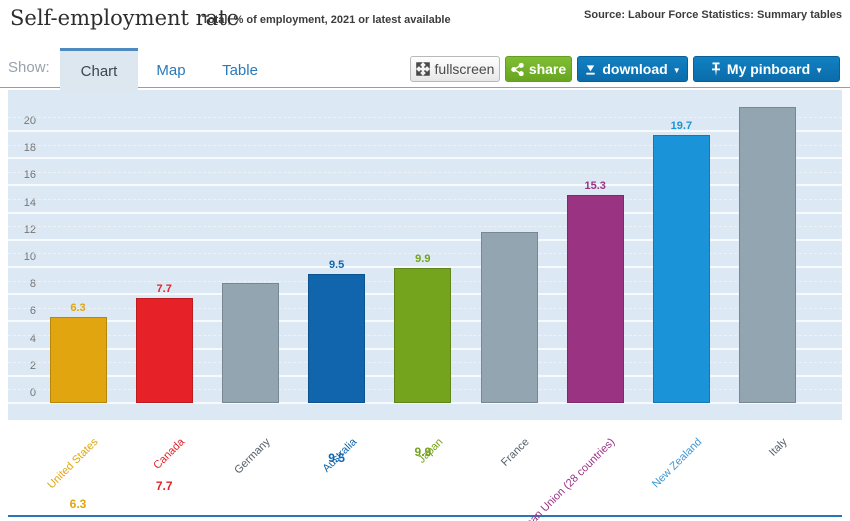 This screenshot has width=850, height=521. I want to click on xaxis-value-australia: 9.5, so click(336, 458).